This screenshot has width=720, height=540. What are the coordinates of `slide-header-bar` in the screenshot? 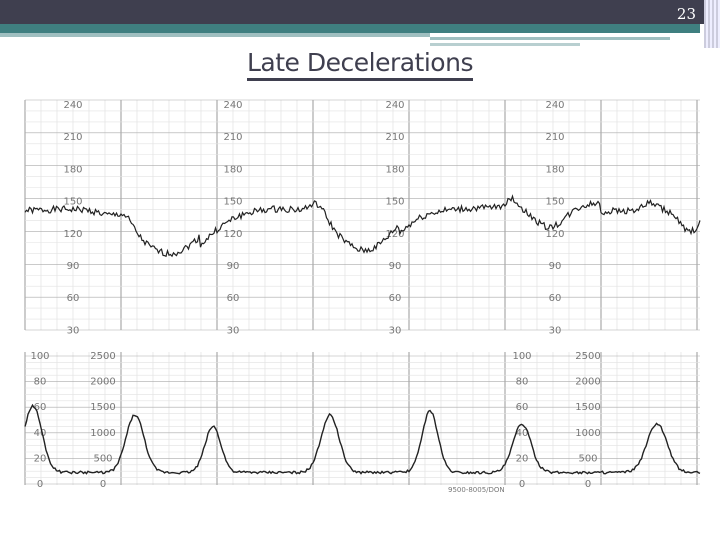 It's located at (360, 12).